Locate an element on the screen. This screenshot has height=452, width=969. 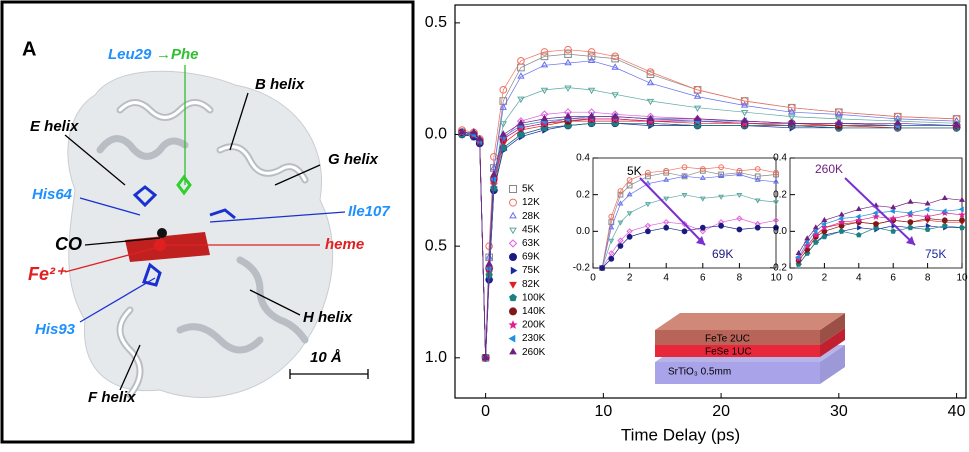
legend-label: 28K is located at coordinates (531, 216).